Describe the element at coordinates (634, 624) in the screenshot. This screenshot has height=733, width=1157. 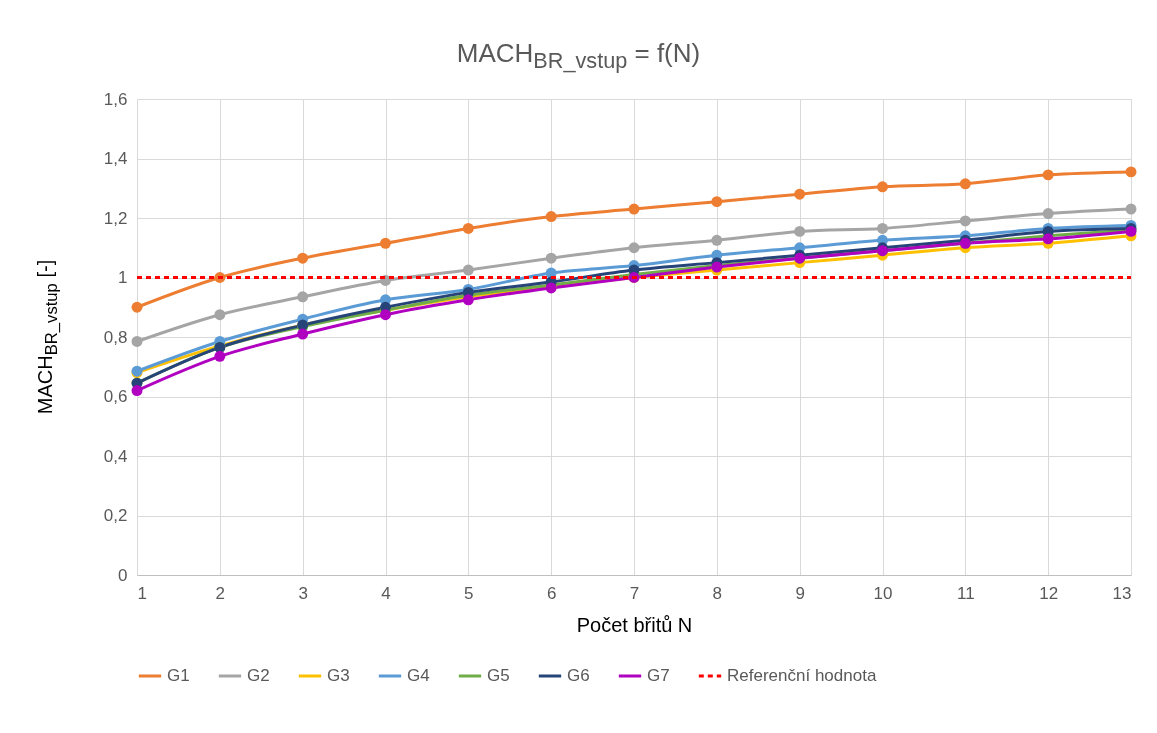
I see `x-axis-title: Počet břitů N` at that location.